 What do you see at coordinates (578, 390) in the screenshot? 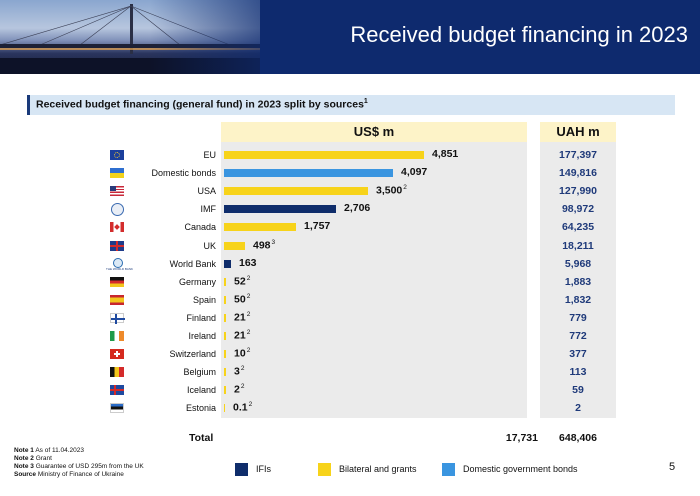
I see `uah-value: 59` at bounding box center [578, 390].